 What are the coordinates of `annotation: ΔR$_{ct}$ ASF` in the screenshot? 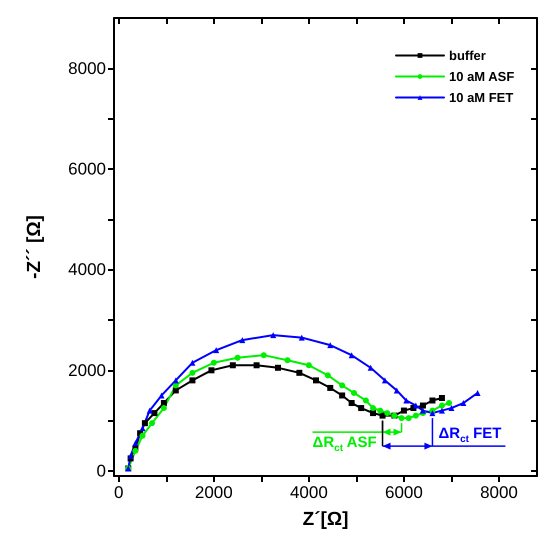 It's located at (344, 444).